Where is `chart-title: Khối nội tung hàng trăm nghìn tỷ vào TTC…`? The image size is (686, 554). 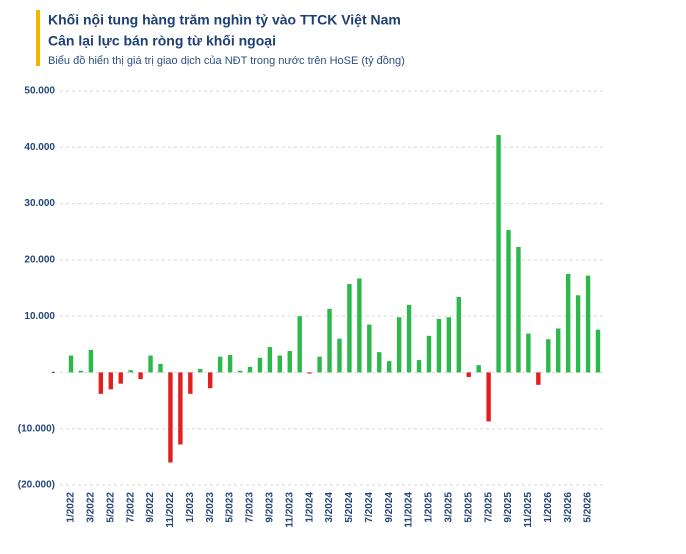
chart-title: Khối nội tung hàng trăm nghìn tỷ vào TTC… is located at coordinates (224, 20).